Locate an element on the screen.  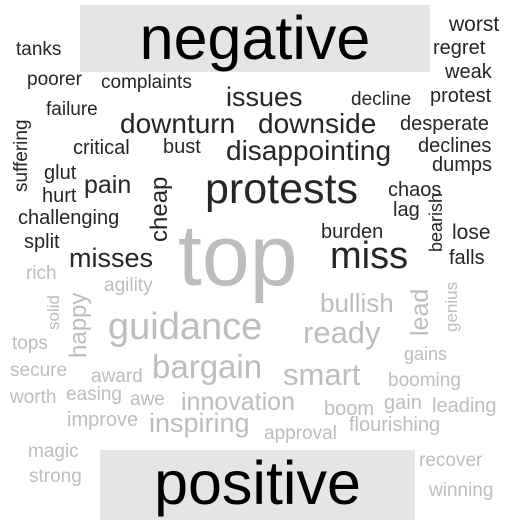
word-split: split is located at coordinates (42, 242).